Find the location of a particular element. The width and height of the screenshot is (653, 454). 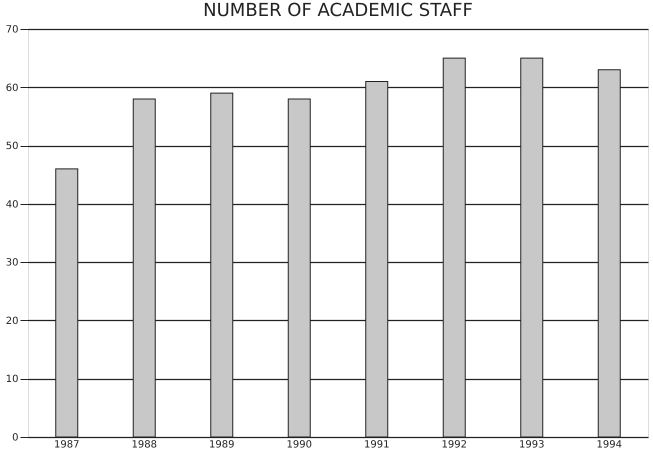

x-tick-label: 1992 is located at coordinates (454, 445).